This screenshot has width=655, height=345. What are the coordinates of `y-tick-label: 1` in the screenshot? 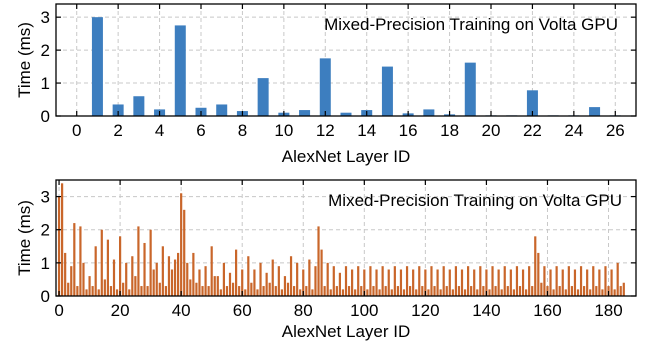 It's located at (45, 83).